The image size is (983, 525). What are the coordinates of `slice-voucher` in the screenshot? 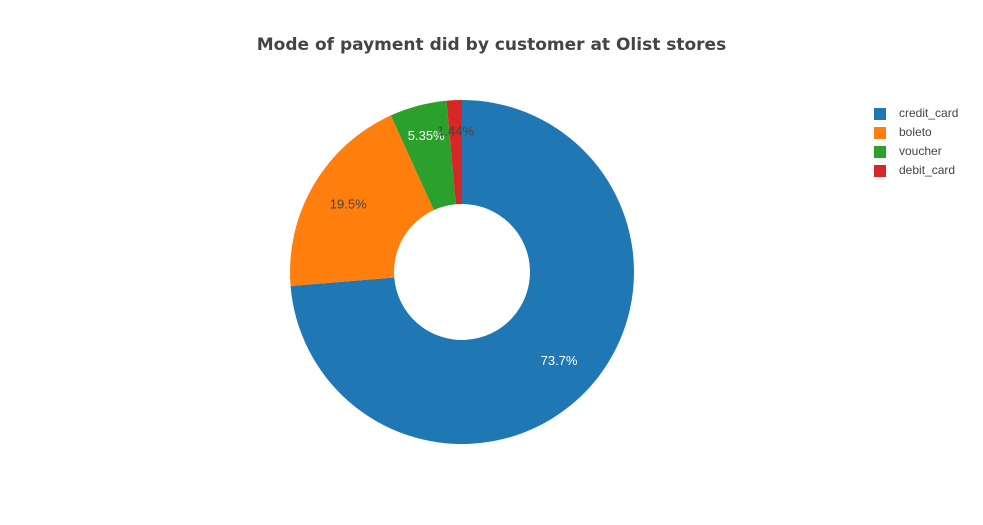 It's located at (423, 155).